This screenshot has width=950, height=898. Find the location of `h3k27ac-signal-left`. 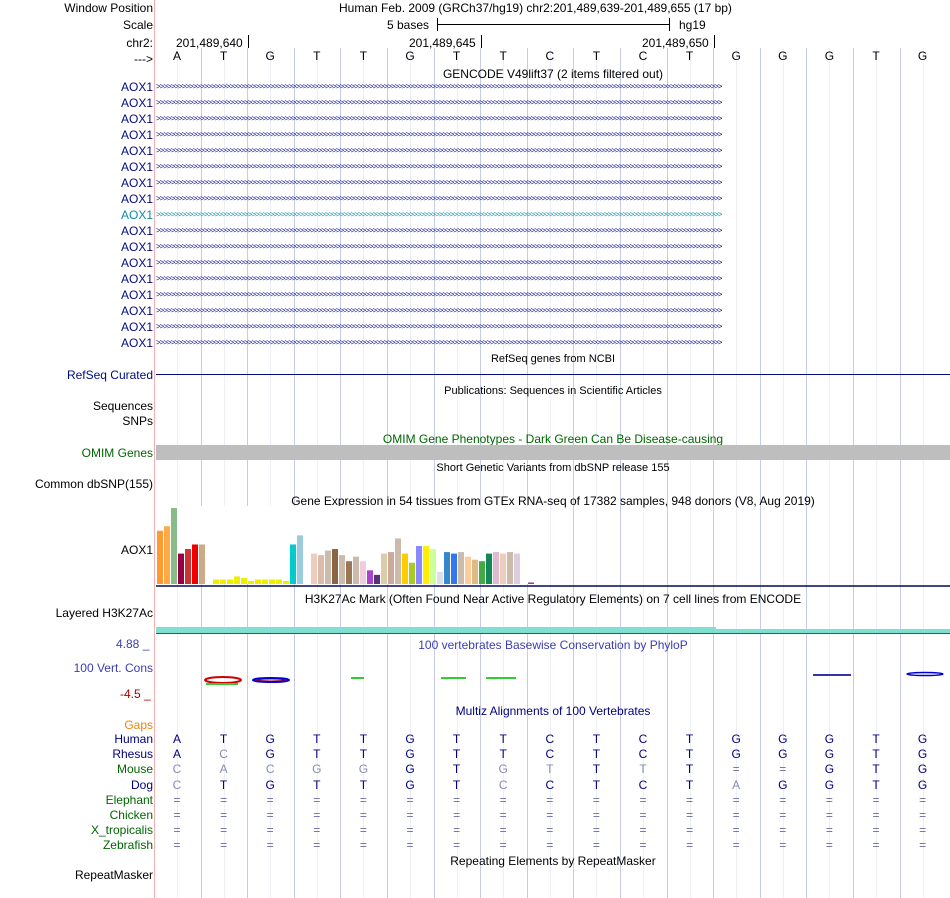

h3k27ac-signal-left is located at coordinates (436, 630).